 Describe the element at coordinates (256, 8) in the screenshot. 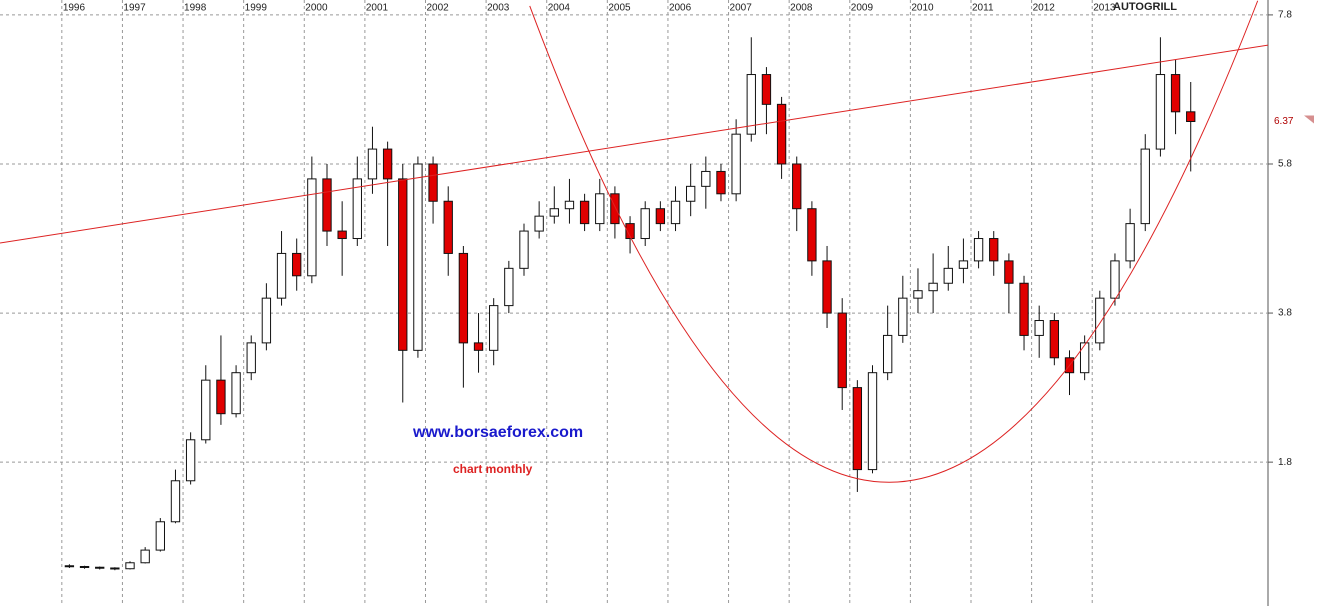

I see `x-tick-label: 1999` at that location.